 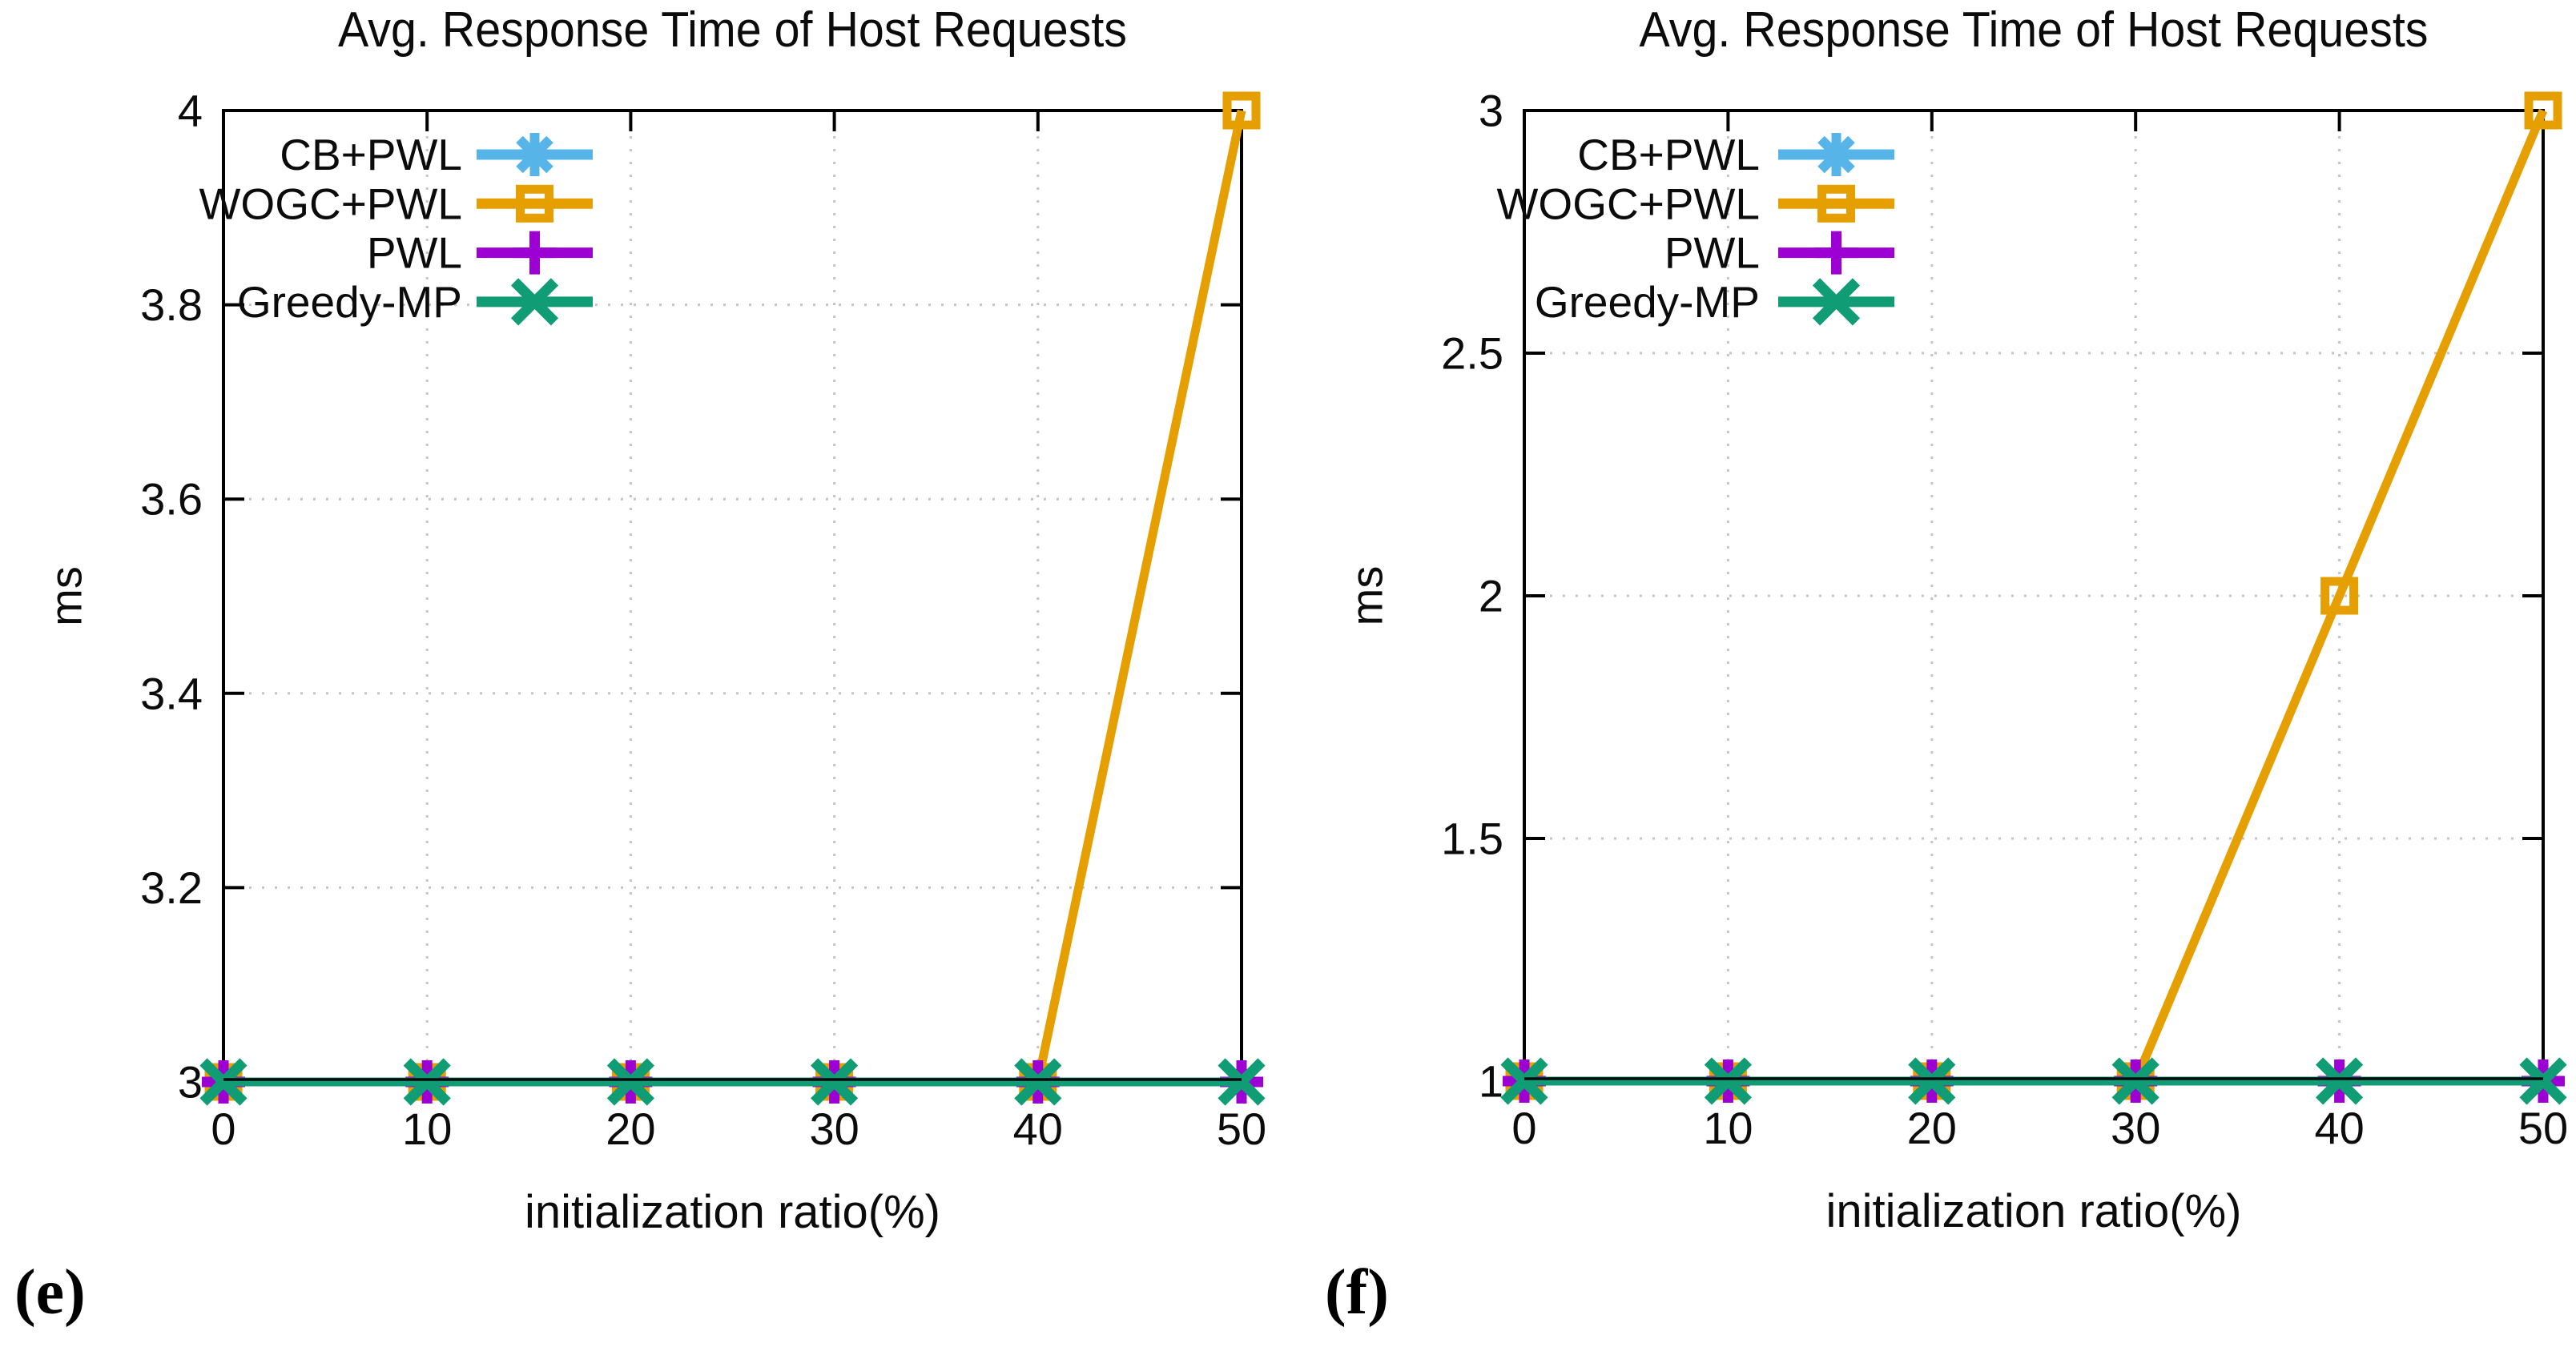 What do you see at coordinates (1491, 1081) in the screenshot?
I see `y-tick-label: 1` at bounding box center [1491, 1081].